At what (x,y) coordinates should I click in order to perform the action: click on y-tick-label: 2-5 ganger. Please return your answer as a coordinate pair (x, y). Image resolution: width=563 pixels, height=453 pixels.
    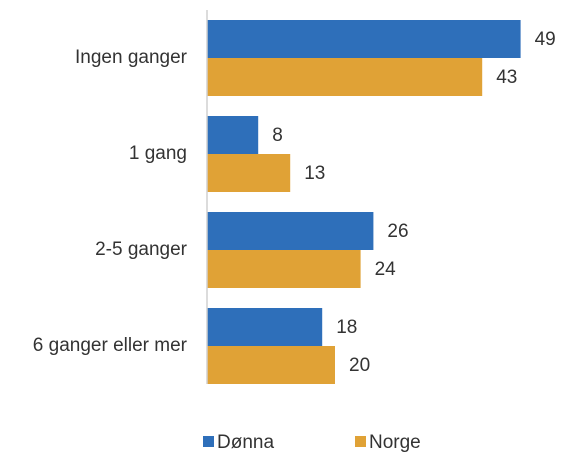
    Looking at the image, I should click on (141, 249).